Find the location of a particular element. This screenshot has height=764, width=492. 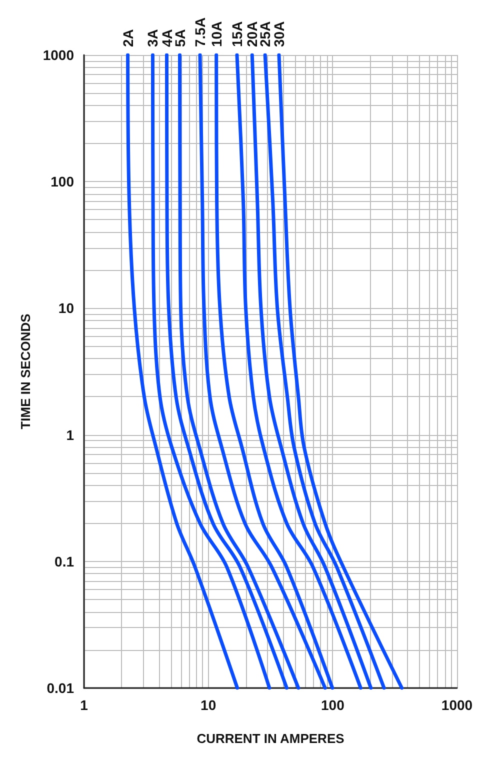

text: 3A is located at coordinates (152, 38).